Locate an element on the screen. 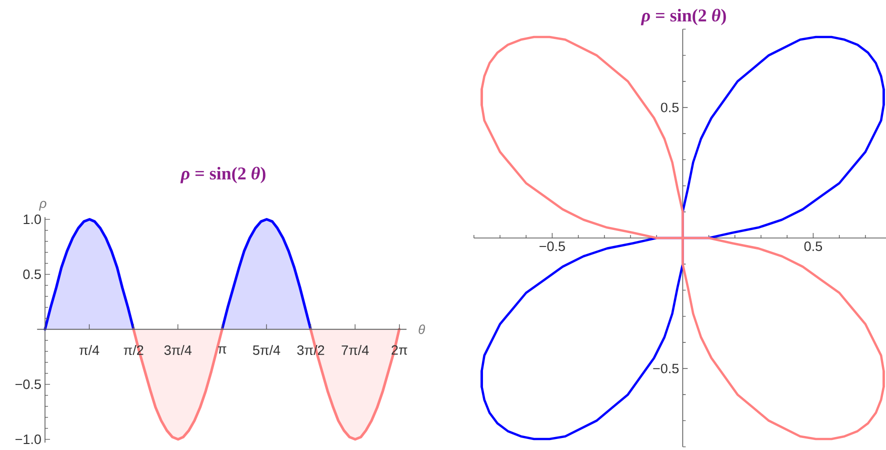 This screenshot has height=450, width=886. x-axis-title: θ is located at coordinates (421, 329).